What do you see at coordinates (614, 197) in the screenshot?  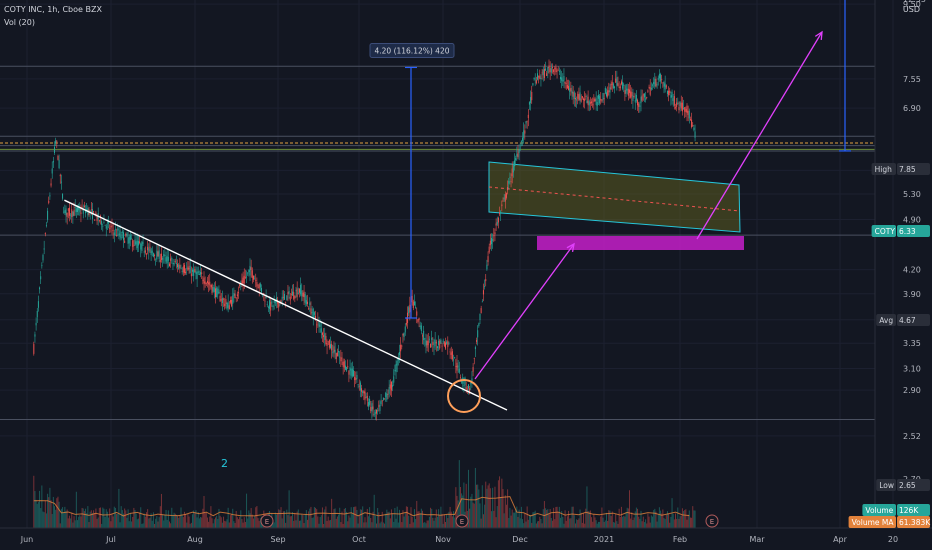 I see `descending-channel` at bounding box center [614, 197].